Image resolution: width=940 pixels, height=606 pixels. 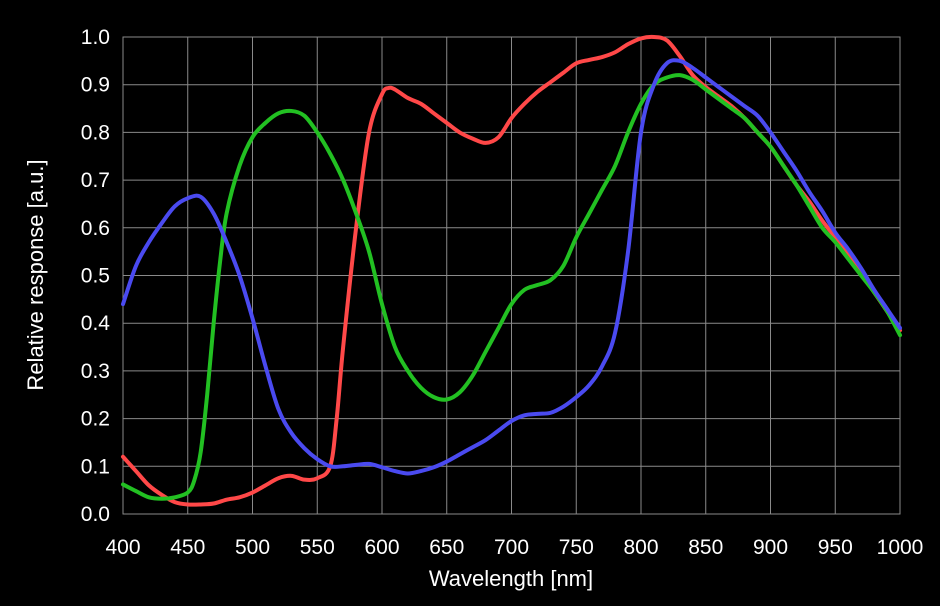 I want to click on x-axis-title: Wavelength [nm], so click(x=511, y=578).